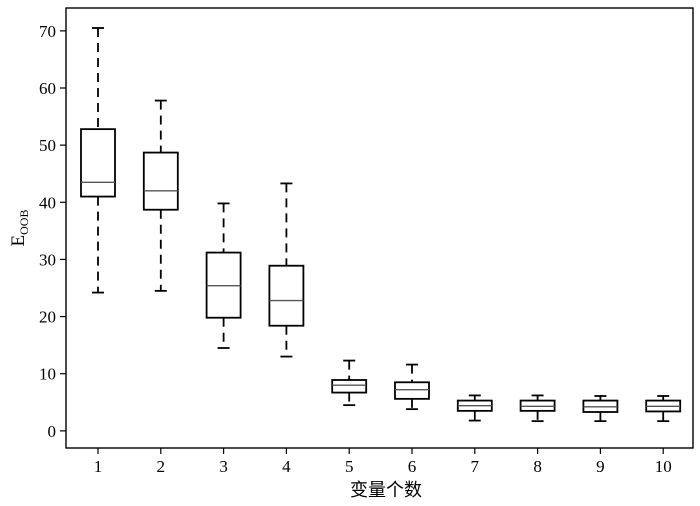  Describe the element at coordinates (286, 466) in the screenshot. I see `x-tick-label: 4` at that location.